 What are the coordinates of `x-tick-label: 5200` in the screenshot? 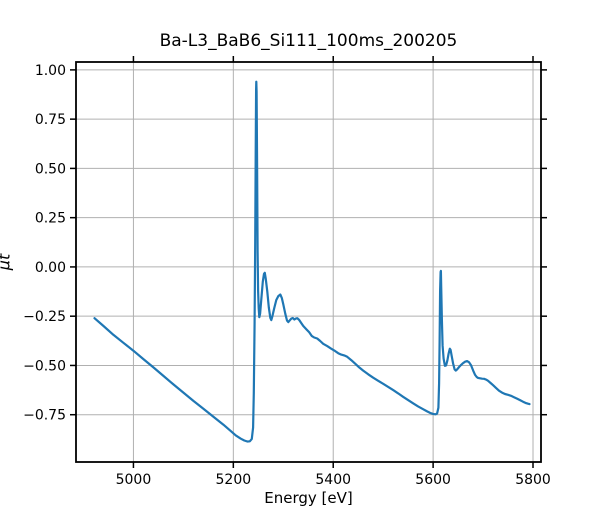 It's located at (234, 480).